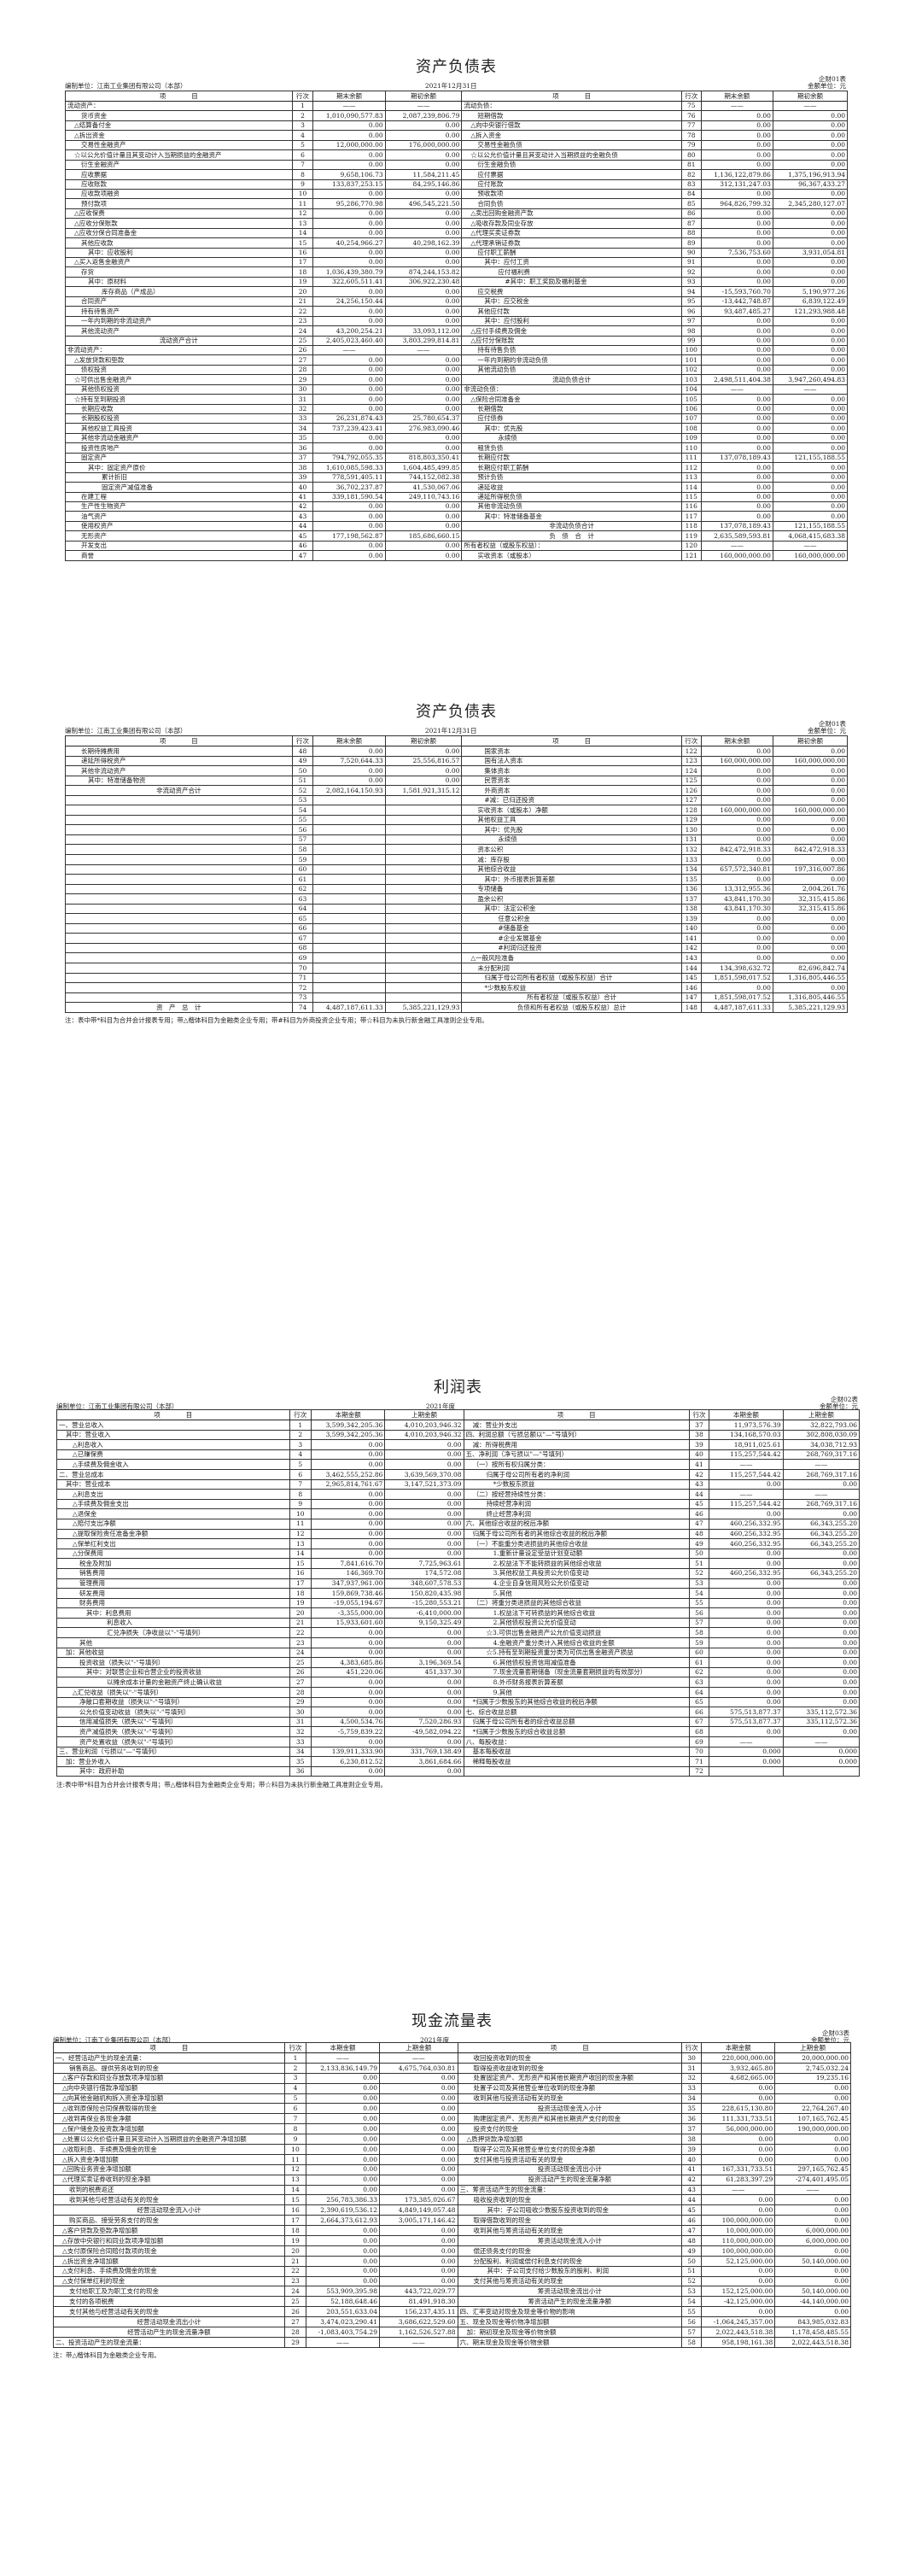  Describe the element at coordinates (577, 1642) in the screenshot. I see `row-label: 4.金融资产重分类计入其他综合收益的金额` at that location.